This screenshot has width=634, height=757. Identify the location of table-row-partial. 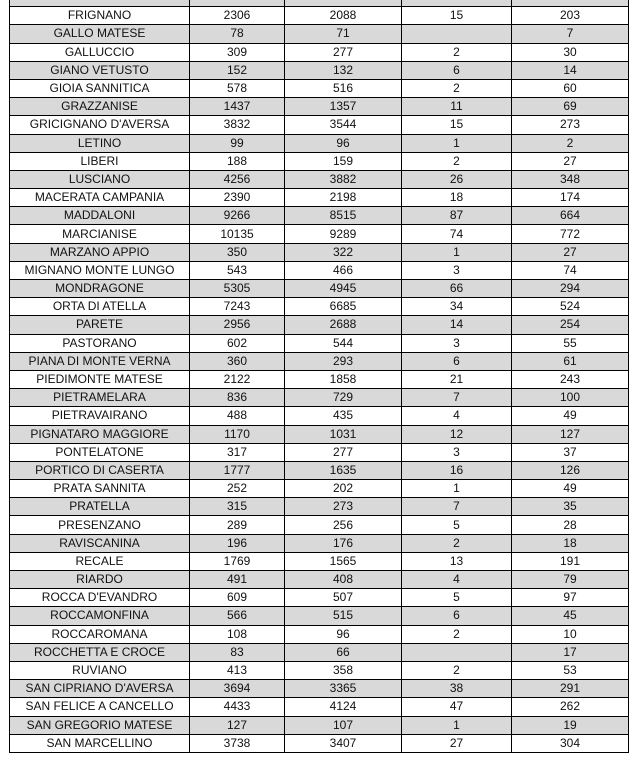
(319, 4).